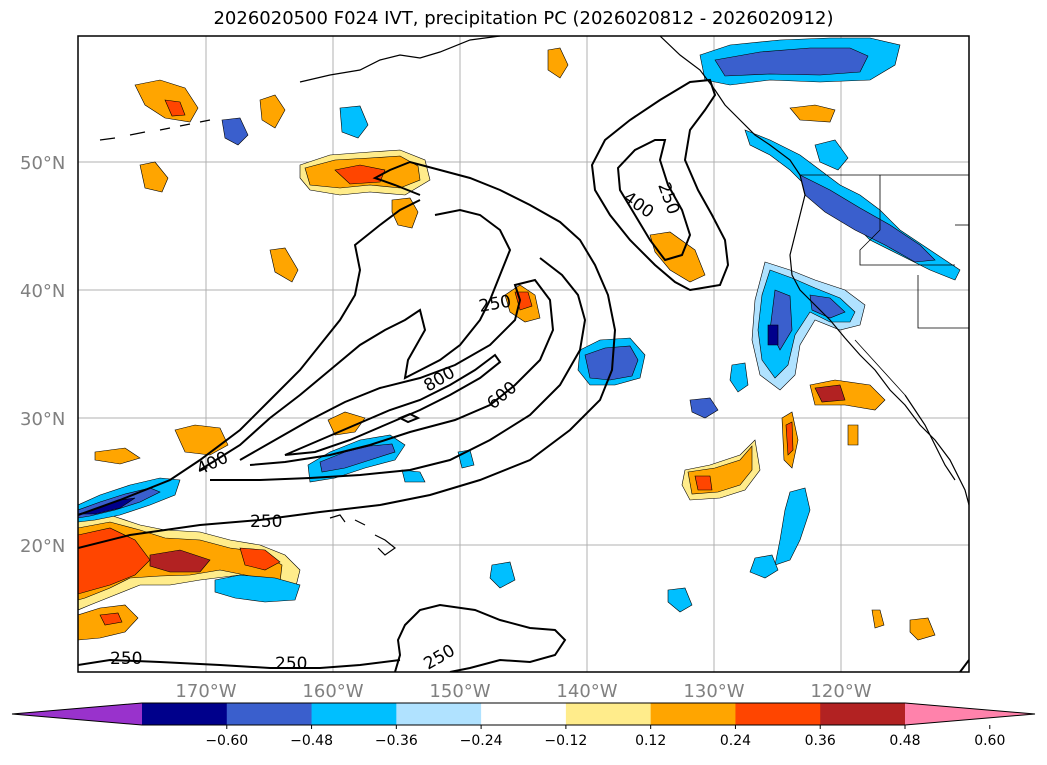 Image resolution: width=1047 pixels, height=765 pixels. I want to click on lon-label: 170°W, so click(205, 691).